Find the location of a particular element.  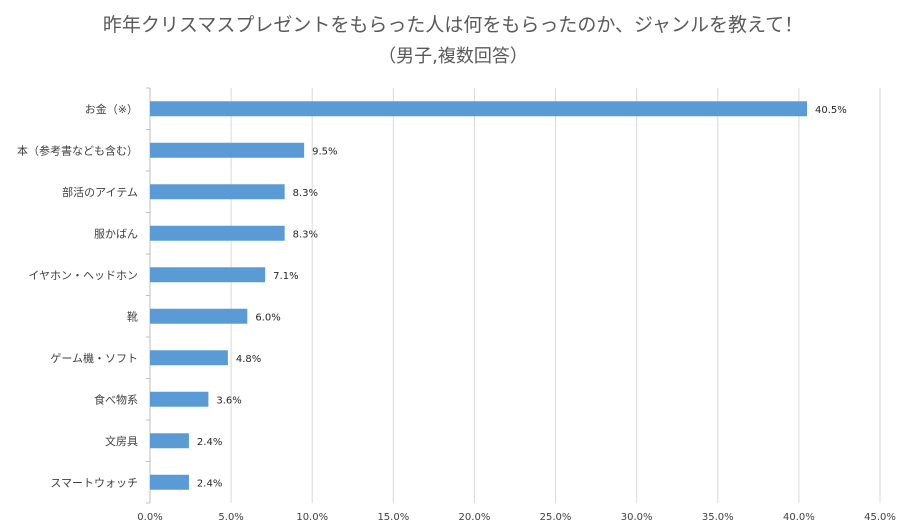

chart-subtitle: （男子,複数回答） is located at coordinates (453, 56).